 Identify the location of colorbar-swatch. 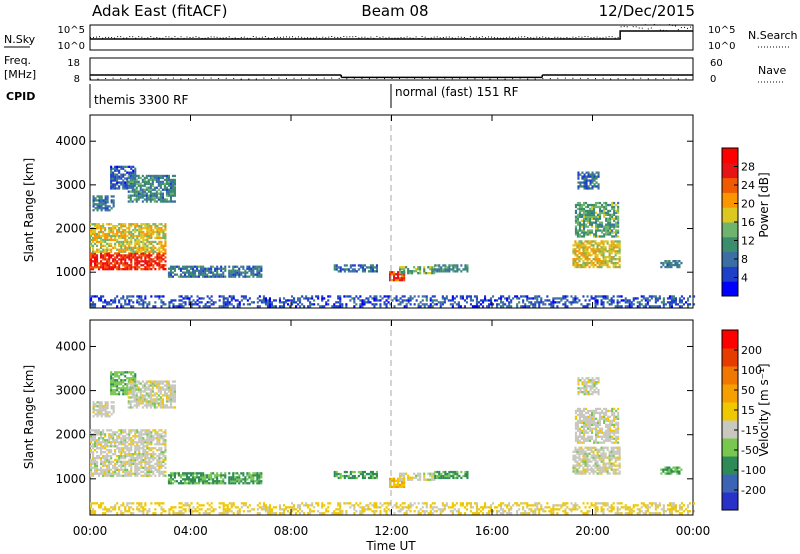
(730, 259).